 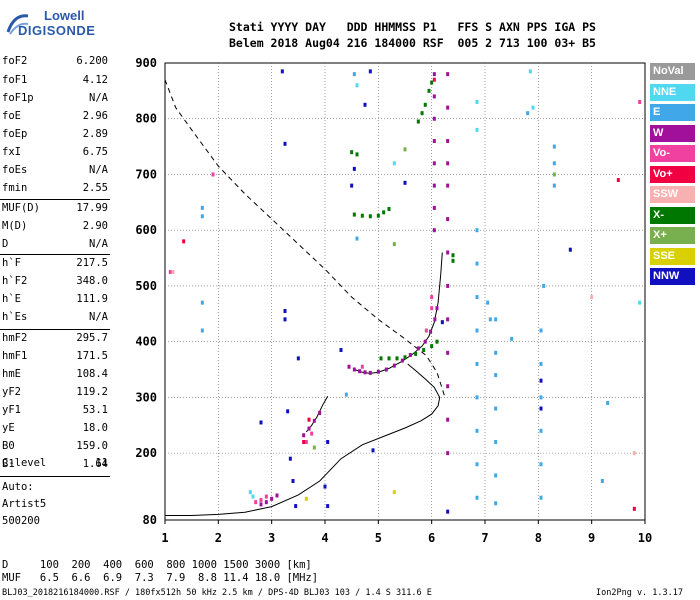 I want to click on param-value: 53.1, so click(x=95, y=410).